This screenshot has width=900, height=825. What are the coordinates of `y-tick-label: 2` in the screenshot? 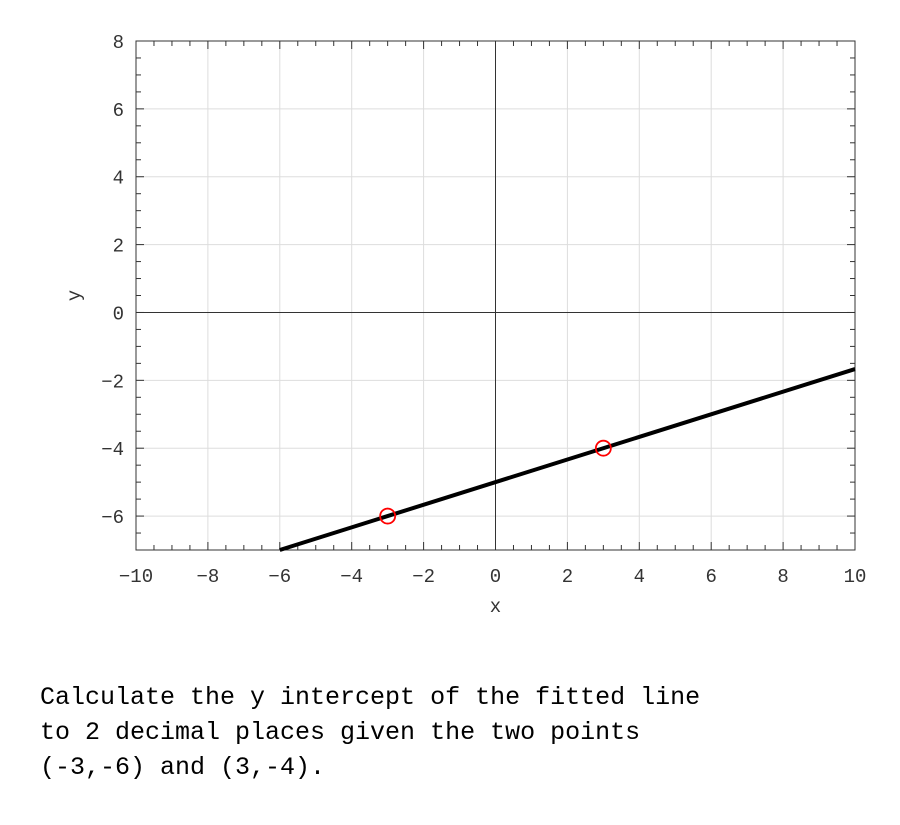 It's located at (118, 247).